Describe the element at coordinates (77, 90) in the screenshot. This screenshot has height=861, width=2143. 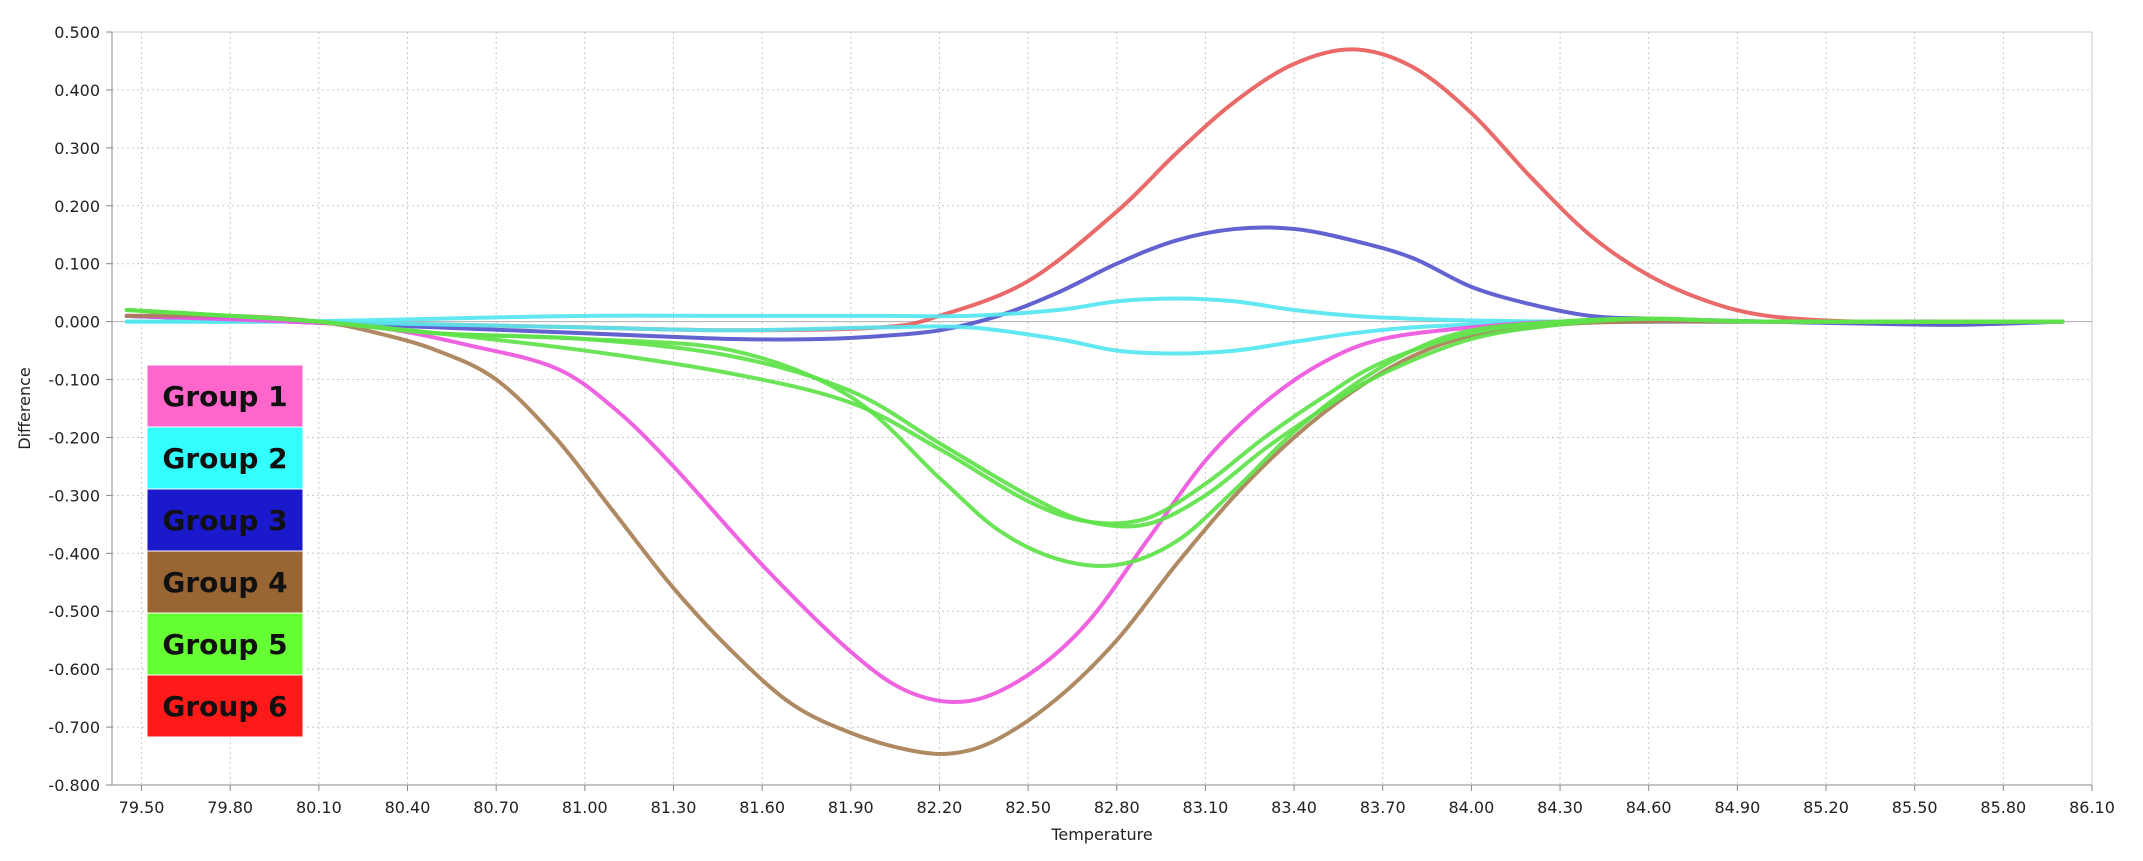
I see `y-tick-label: 0.400` at that location.